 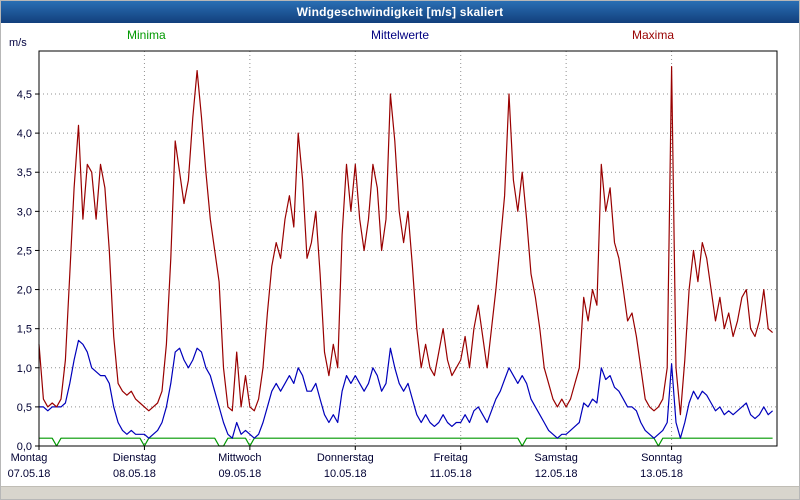 I want to click on svg-text: 3,0, so click(x=24, y=212).